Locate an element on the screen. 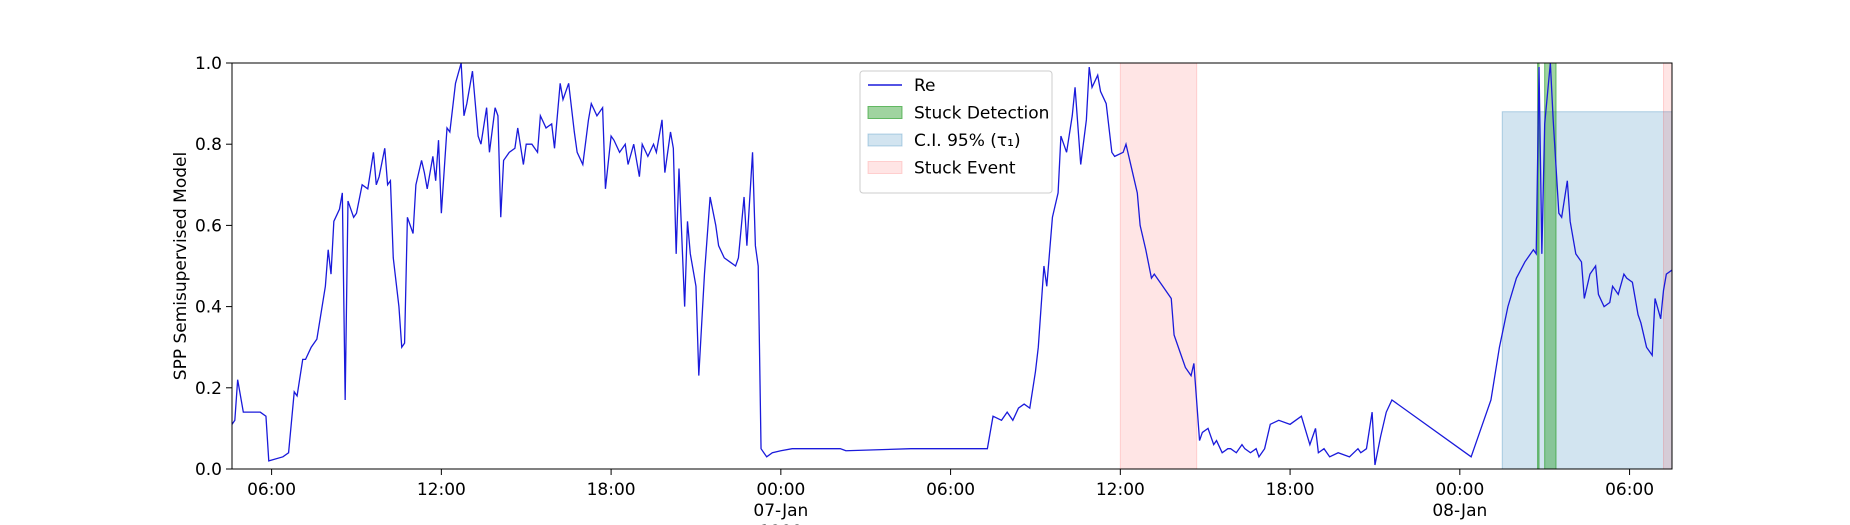 This screenshot has height=525, width=1850. legend-label: Stuck Detection is located at coordinates (981, 114).